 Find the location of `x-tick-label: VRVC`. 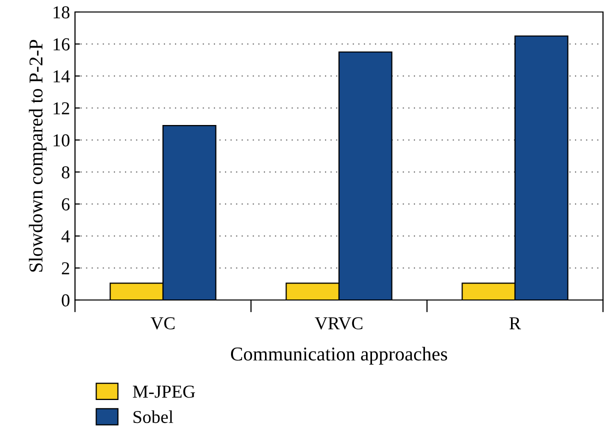

x-tick-label: VRVC is located at coordinates (338, 323).